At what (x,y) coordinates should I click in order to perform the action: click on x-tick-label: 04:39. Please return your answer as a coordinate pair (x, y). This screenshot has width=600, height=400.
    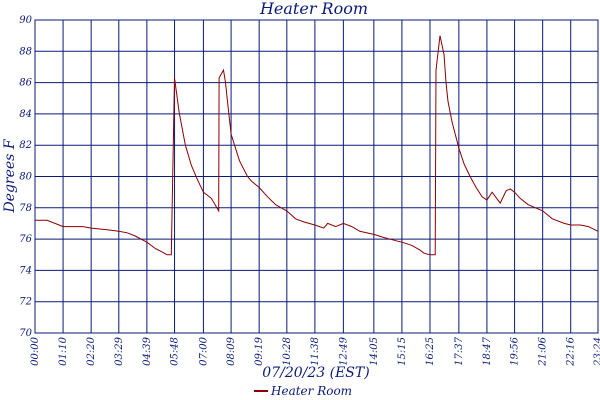
    Looking at the image, I should click on (147, 350).